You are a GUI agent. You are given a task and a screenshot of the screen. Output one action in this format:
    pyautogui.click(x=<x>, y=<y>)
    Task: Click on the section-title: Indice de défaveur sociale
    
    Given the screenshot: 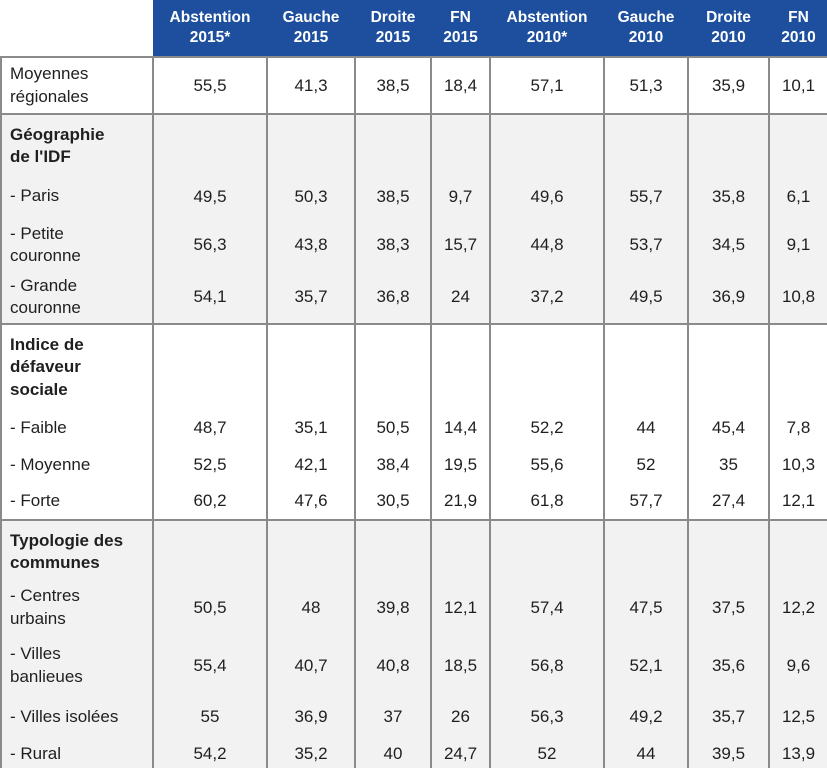 What is the action you would take?
    pyautogui.click(x=76, y=366)
    